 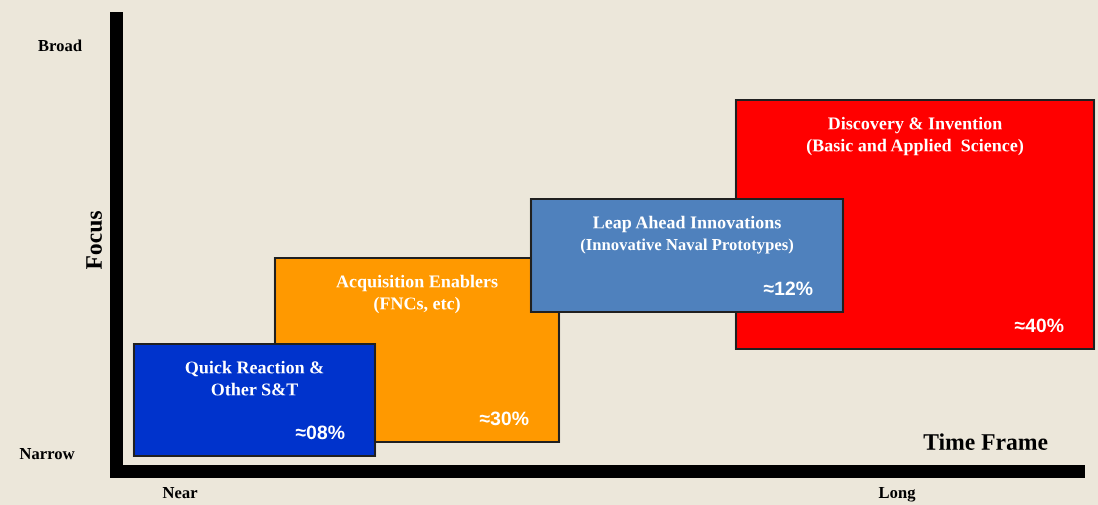 I want to click on category-label: Quick Reaction & Other S&T, so click(x=254, y=378).